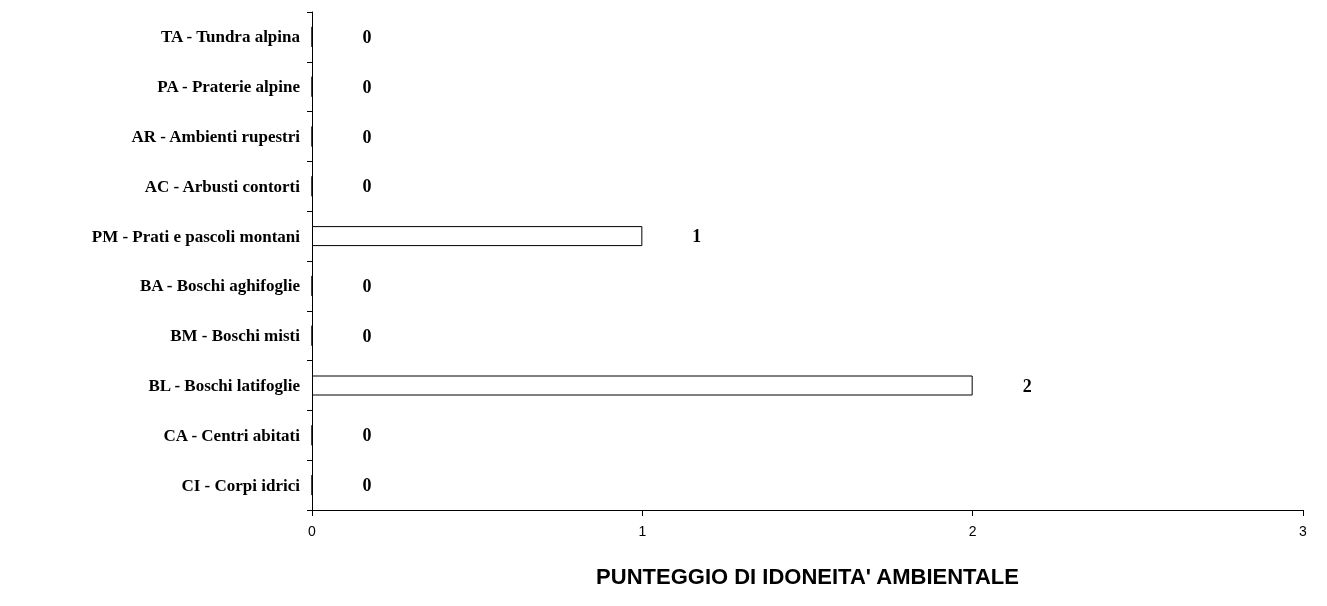 This screenshot has height=606, width=1327. I want to click on data-label: 1, so click(697, 236).